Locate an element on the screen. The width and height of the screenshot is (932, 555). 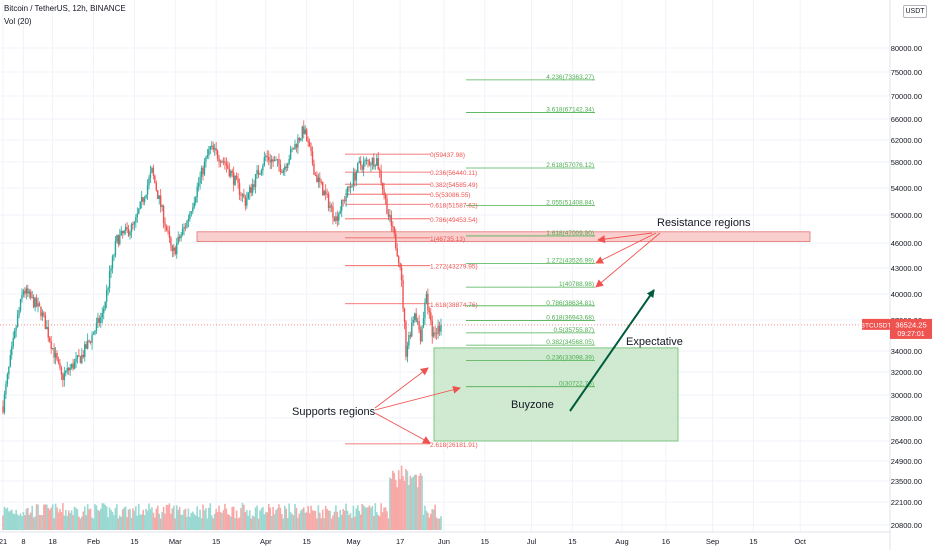
currency-scale-button: USDT is located at coordinates (915, 11).